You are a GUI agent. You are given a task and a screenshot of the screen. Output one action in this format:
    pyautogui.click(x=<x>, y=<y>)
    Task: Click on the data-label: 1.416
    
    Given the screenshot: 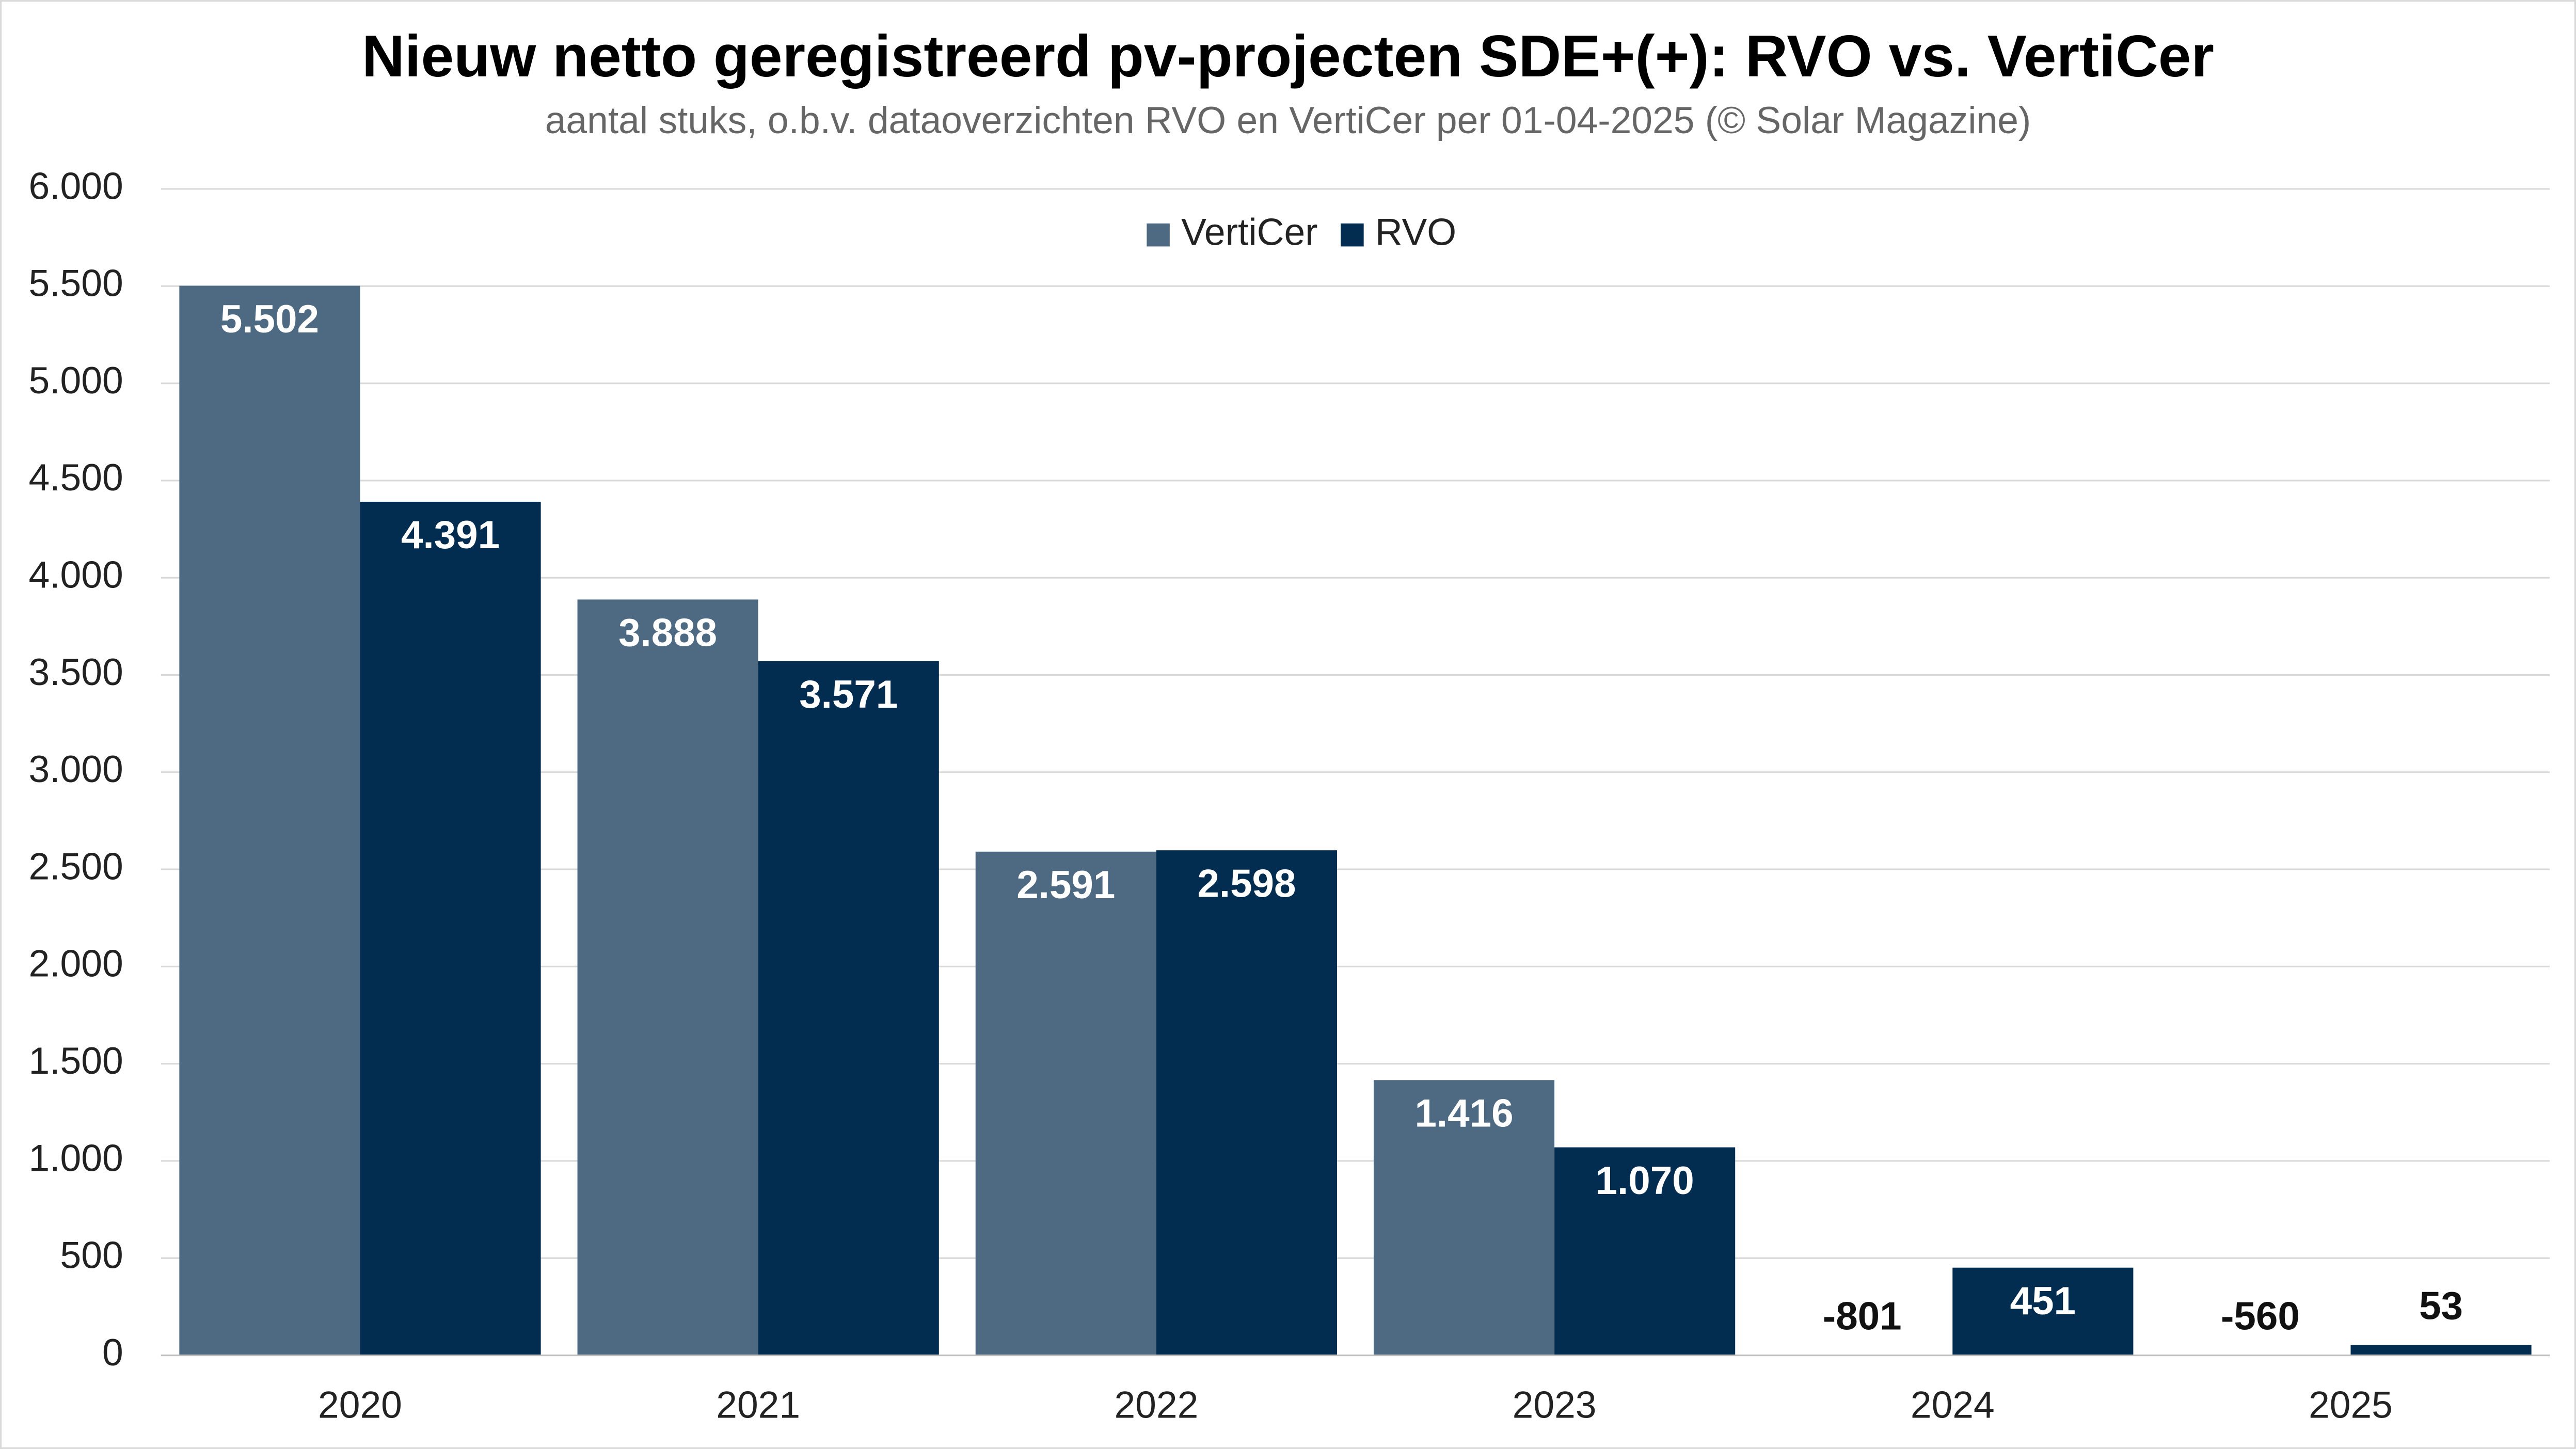 What is the action you would take?
    pyautogui.click(x=1463, y=1113)
    